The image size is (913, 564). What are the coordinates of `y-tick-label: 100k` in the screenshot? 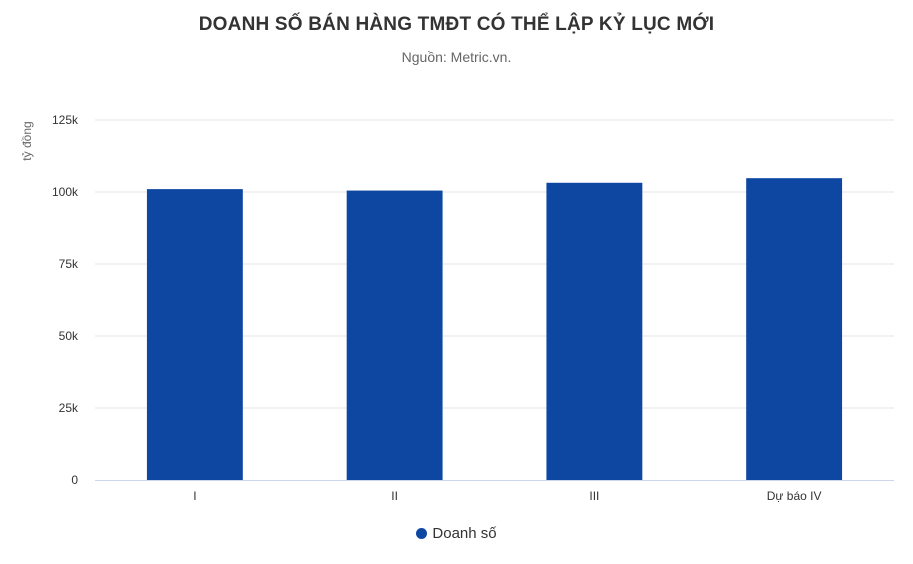 It's located at (65, 192).